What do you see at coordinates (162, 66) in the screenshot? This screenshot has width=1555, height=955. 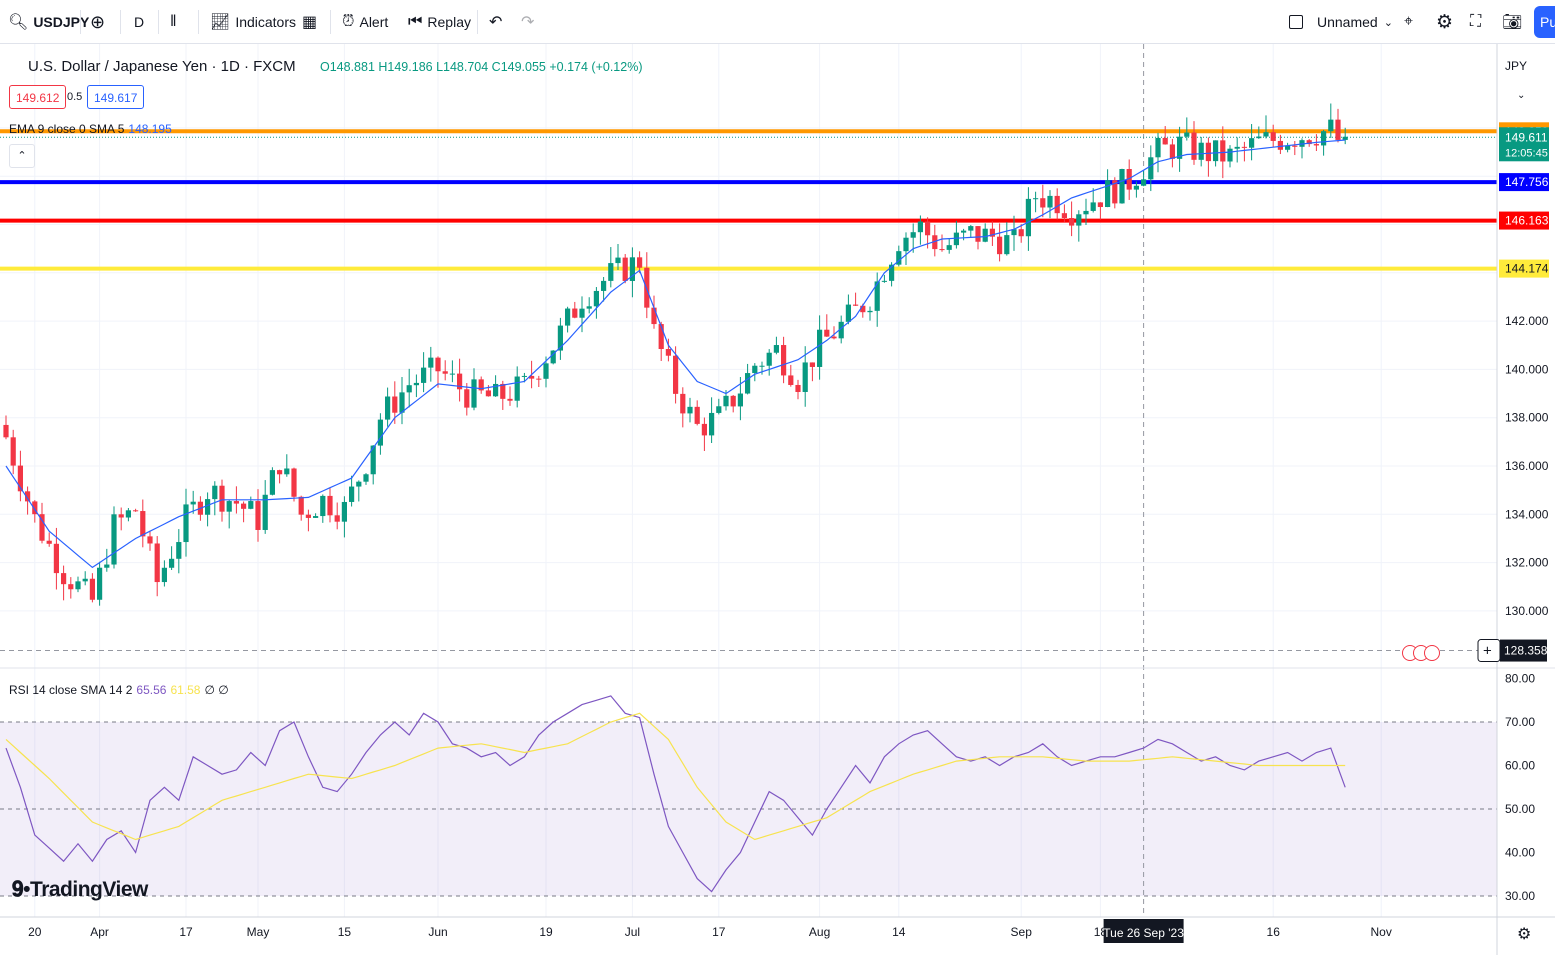 I see `chart-legend-title: U.S. Dollar / Japanese Yen · 1D · FXCM` at bounding box center [162, 66].